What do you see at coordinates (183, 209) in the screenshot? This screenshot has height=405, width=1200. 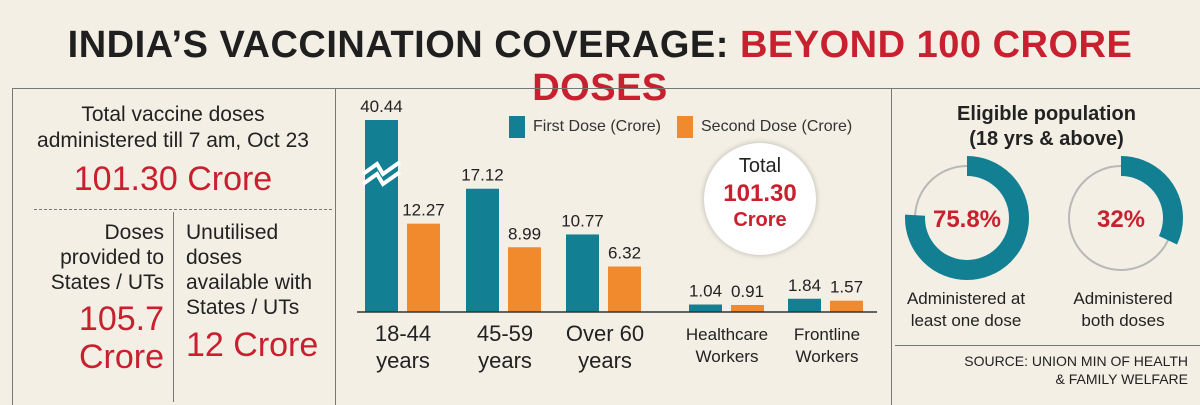 I see `summary-divider` at bounding box center [183, 209].